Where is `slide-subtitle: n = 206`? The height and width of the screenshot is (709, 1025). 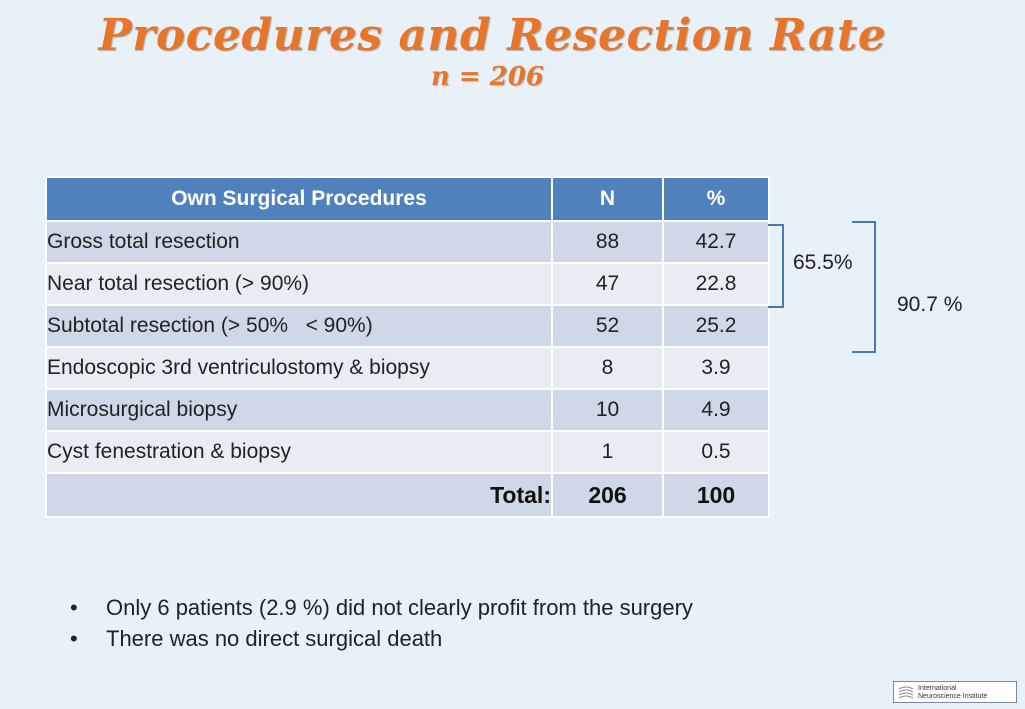 slide-subtitle: n = 206 is located at coordinates (487, 77).